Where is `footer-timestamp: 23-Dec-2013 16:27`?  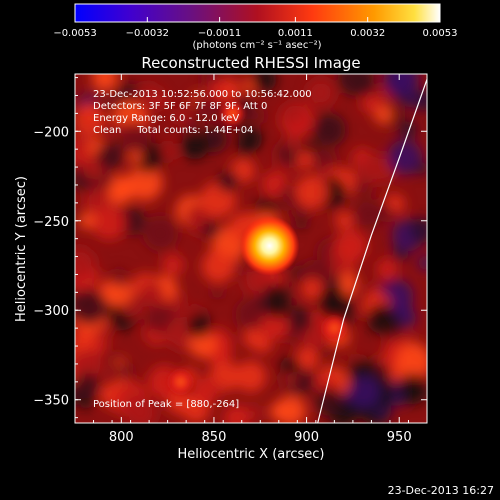 footer-timestamp: 23-Dec-2013 16:27 is located at coordinates (441, 490).